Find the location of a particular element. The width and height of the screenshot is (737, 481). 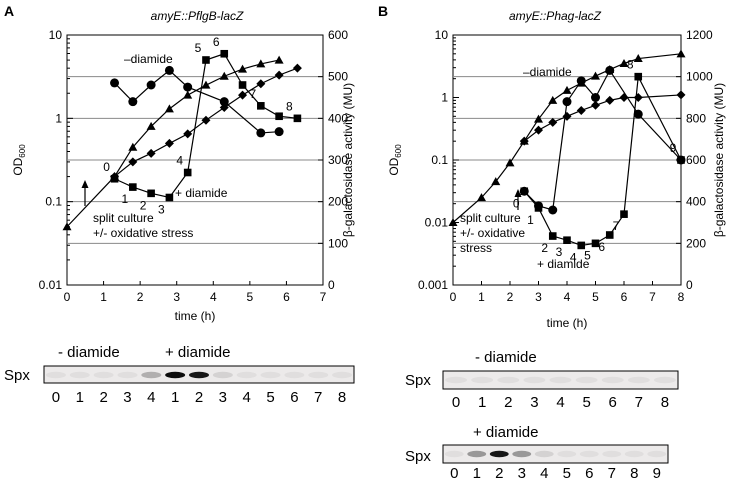

western-b-minus-lane-label: 0 is located at coordinates (456, 402).